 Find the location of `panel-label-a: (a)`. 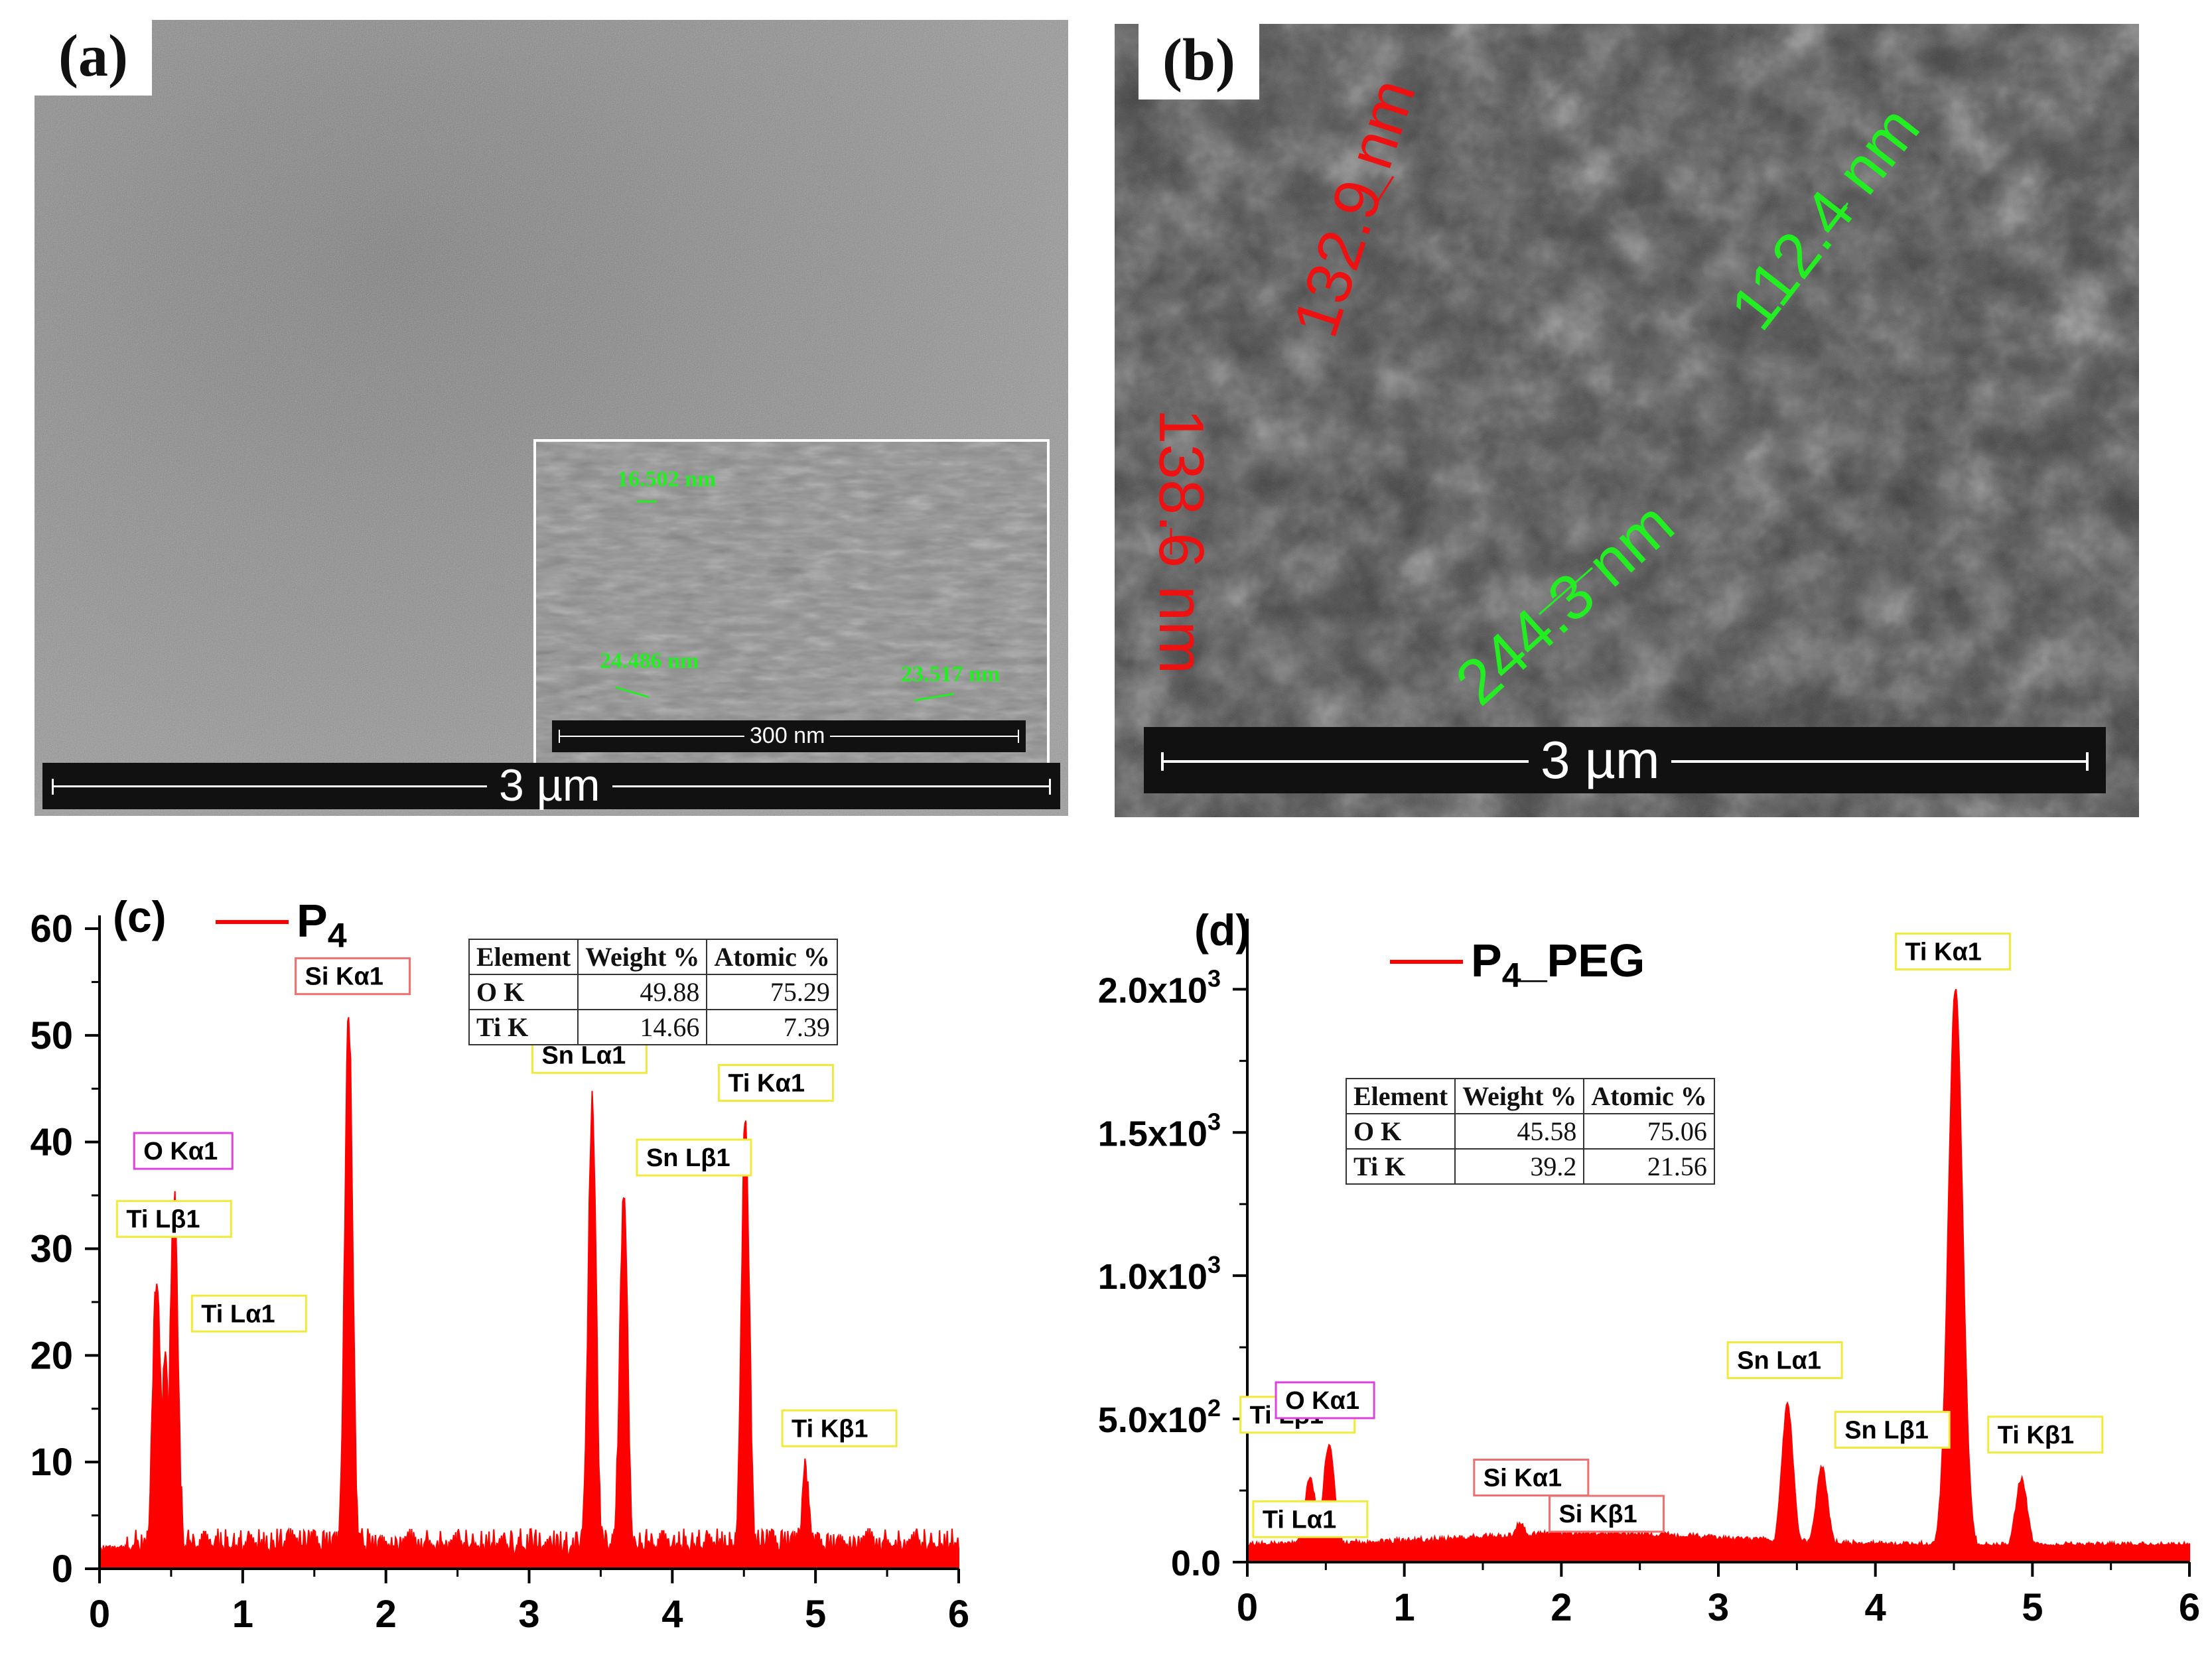

panel-label-a: (a) is located at coordinates (93, 58).